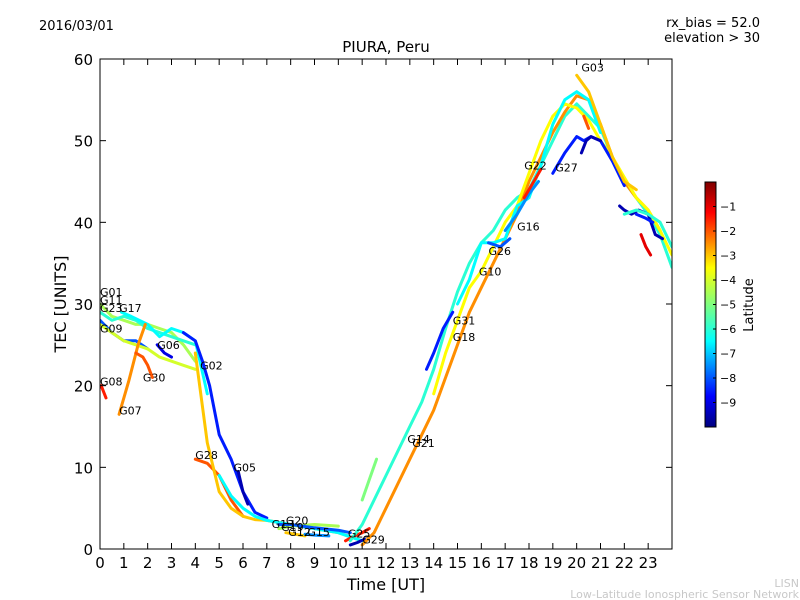 This screenshot has height=600, width=800. I want to click on satellite-label-G23: G23, so click(111, 308).